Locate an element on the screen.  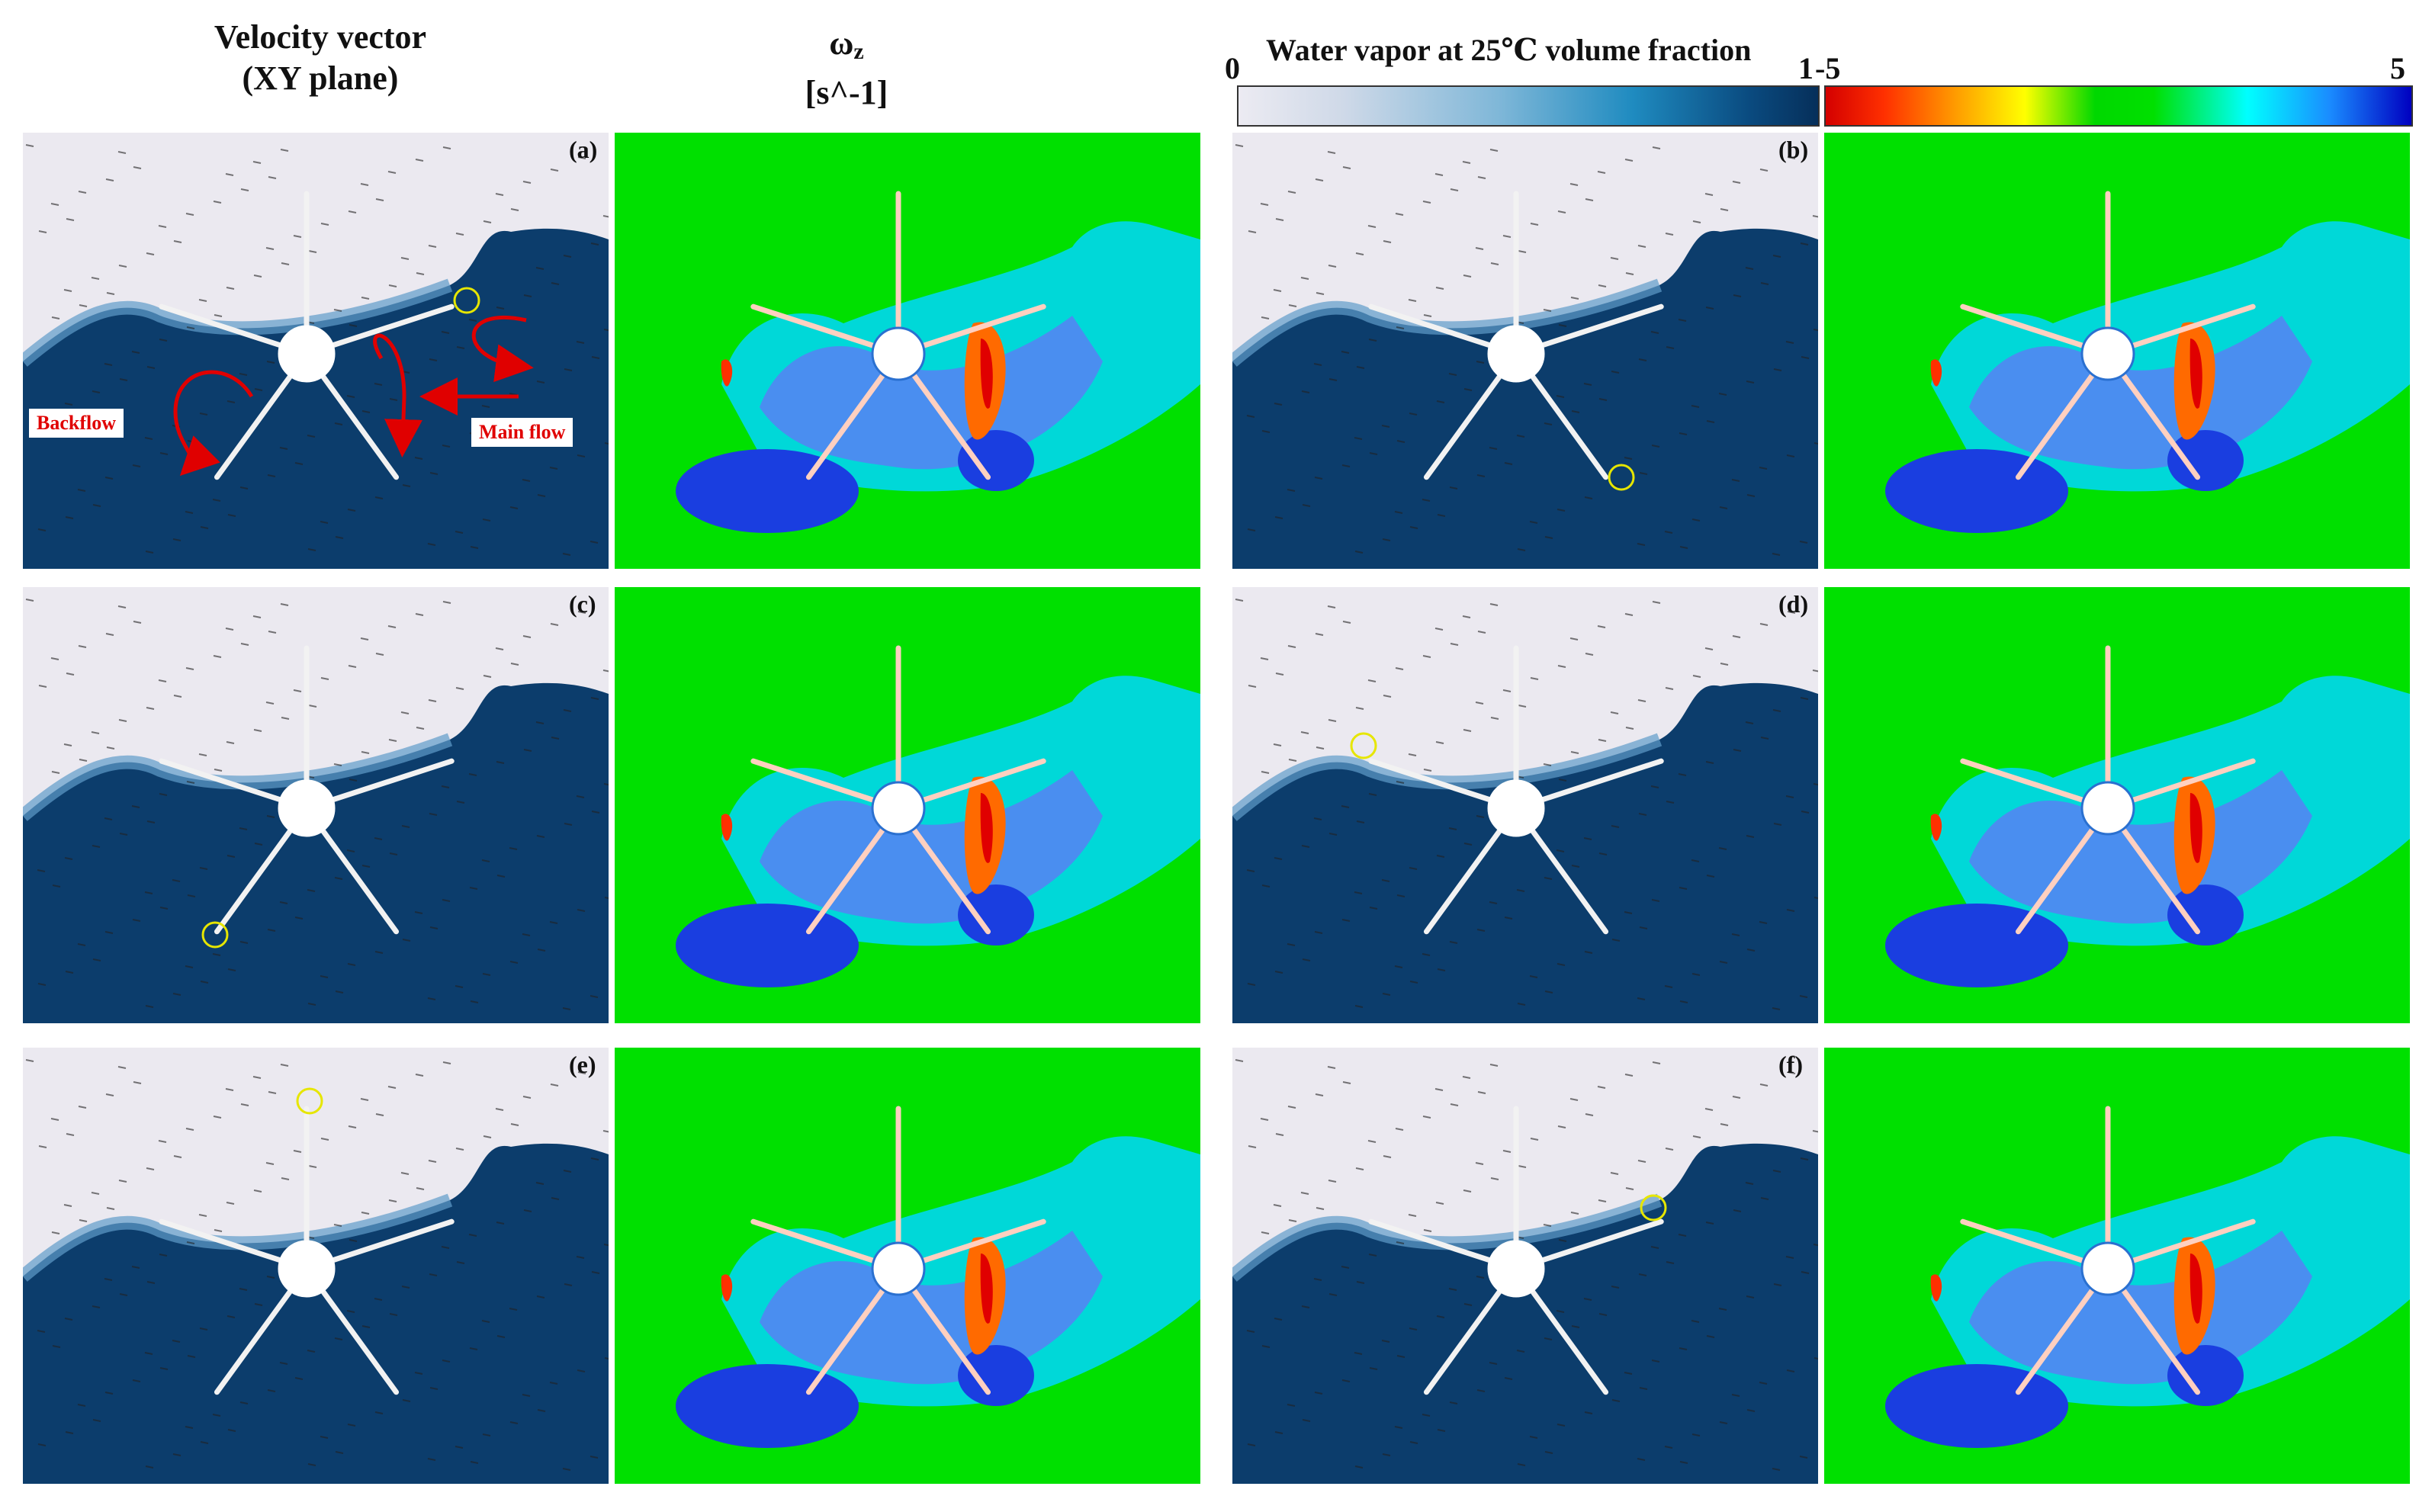
highlight-circle is located at coordinates (1363, 745).